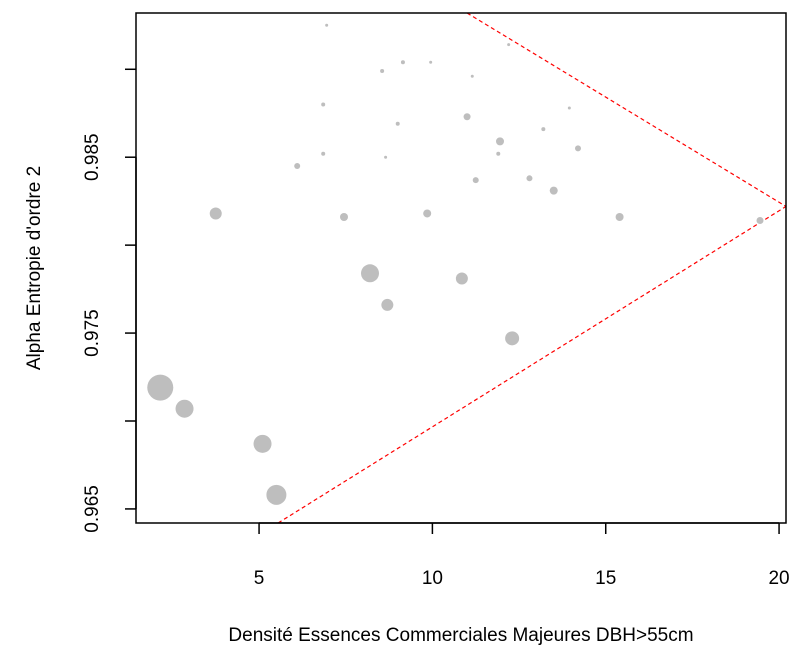  I want to click on y-axis: 0.965 0.975 0.985, so click(109, 300).